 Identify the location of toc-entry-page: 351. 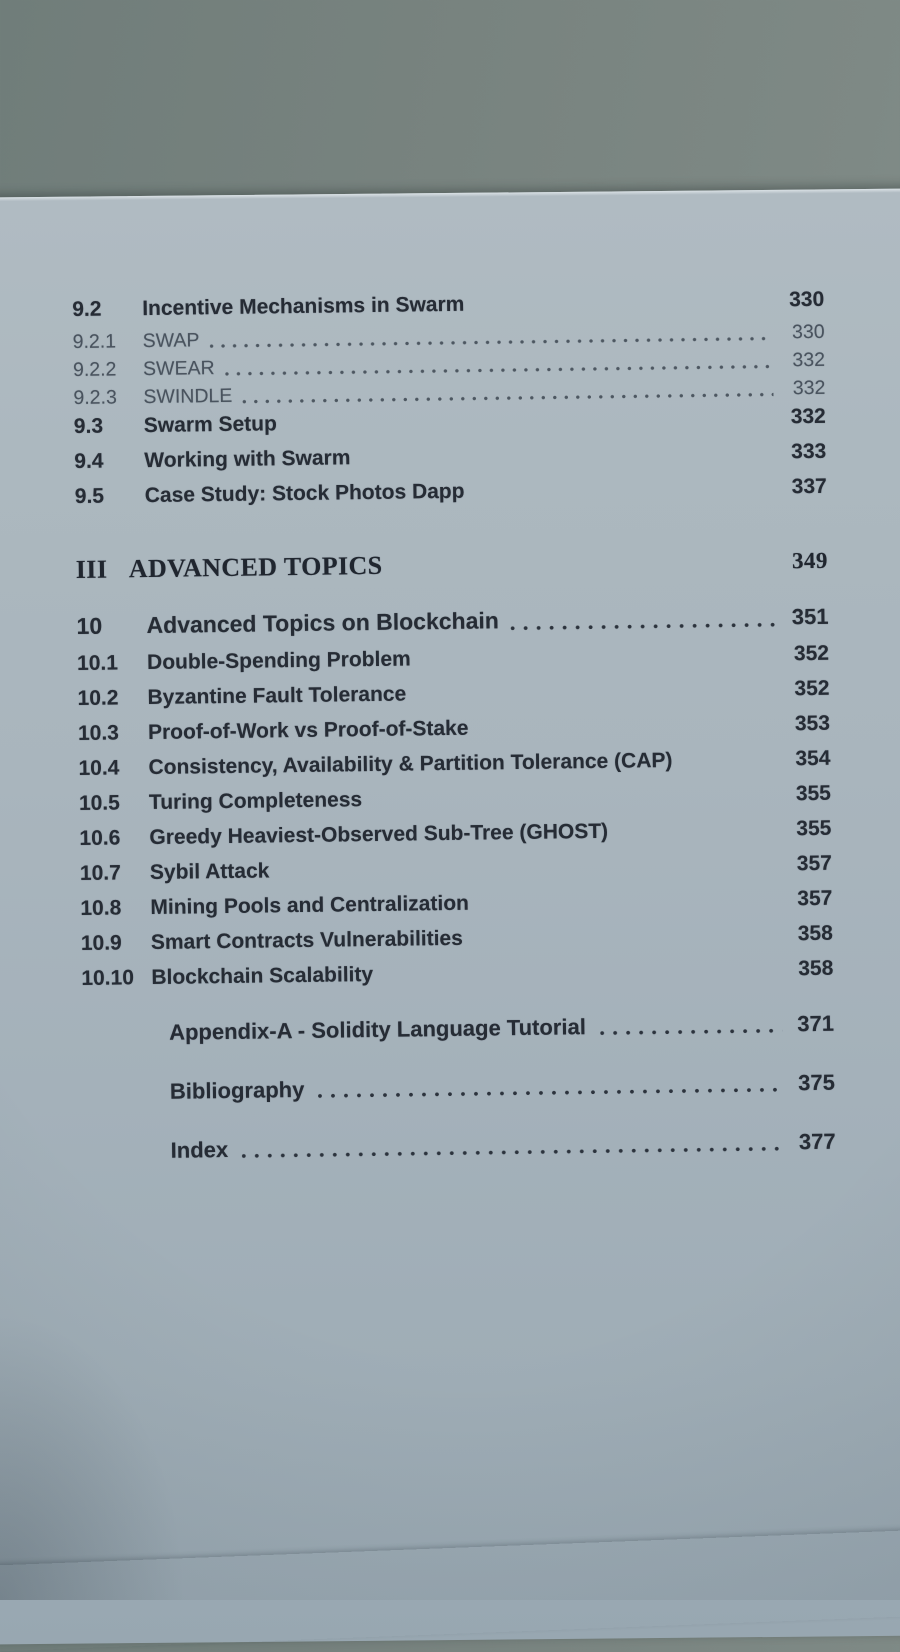
(810, 616).